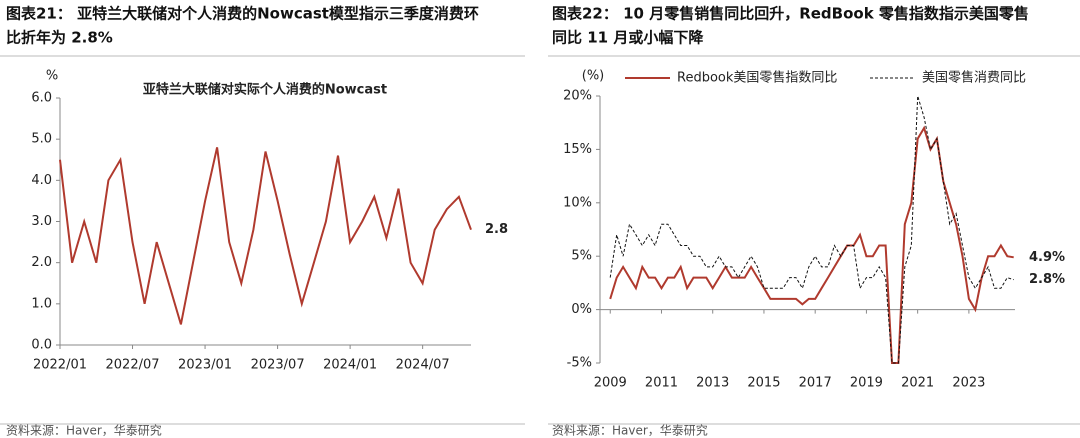  Describe the element at coordinates (41, 180) in the screenshot. I see `y-tick-label: 4.0` at that location.